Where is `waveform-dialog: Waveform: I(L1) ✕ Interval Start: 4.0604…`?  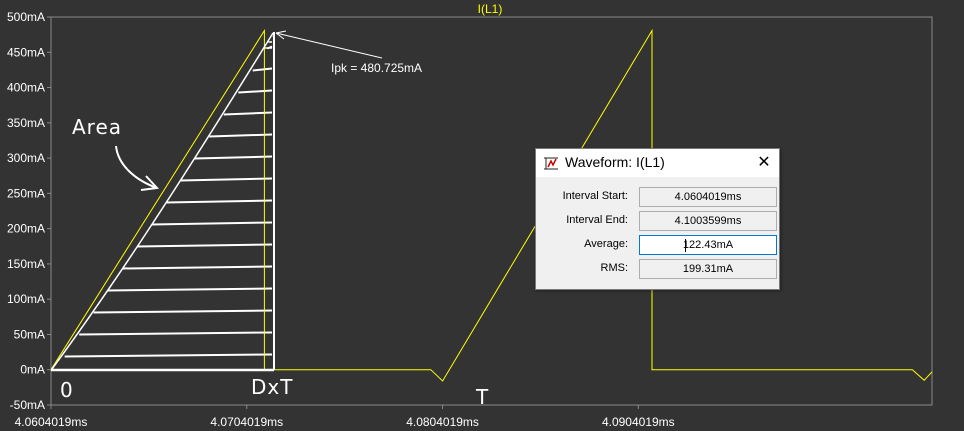
waveform-dialog: Waveform: I(L1) ✕ Interval Start: 4.0604… is located at coordinates (657, 219).